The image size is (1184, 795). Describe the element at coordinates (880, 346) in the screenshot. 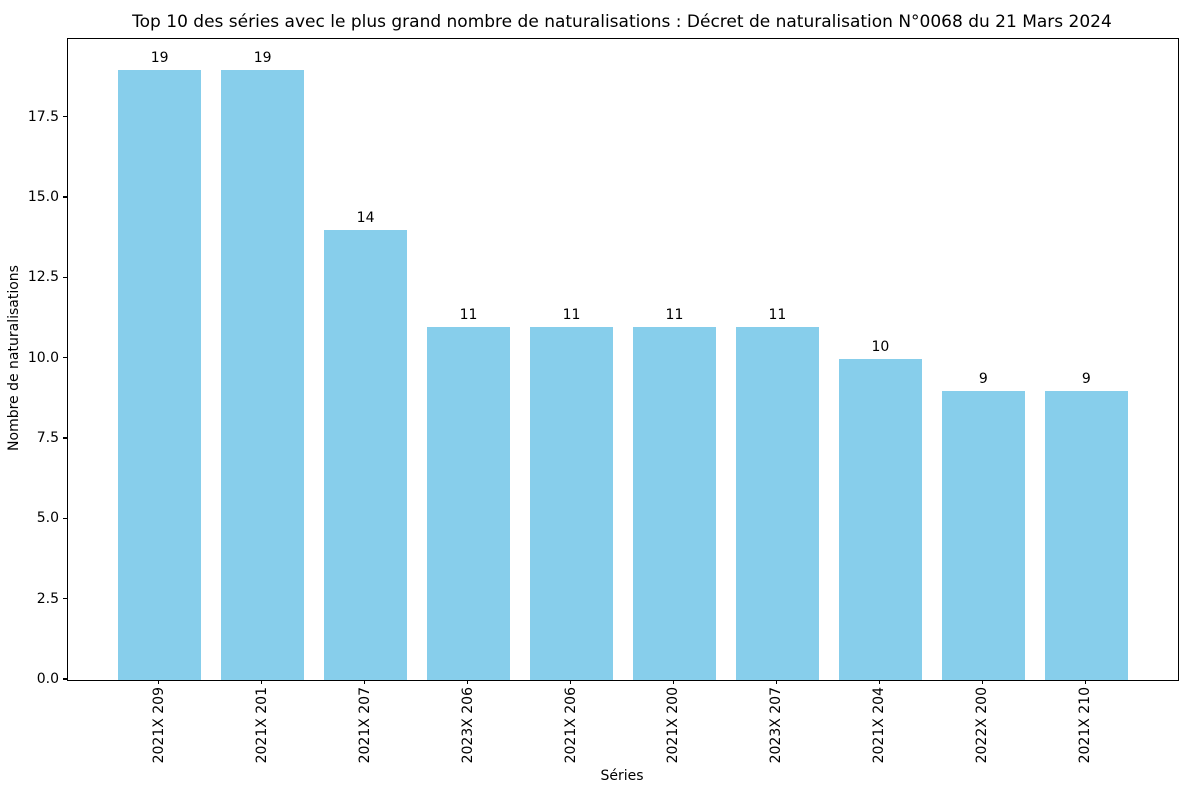

I see `bar-value-label: 10` at that location.